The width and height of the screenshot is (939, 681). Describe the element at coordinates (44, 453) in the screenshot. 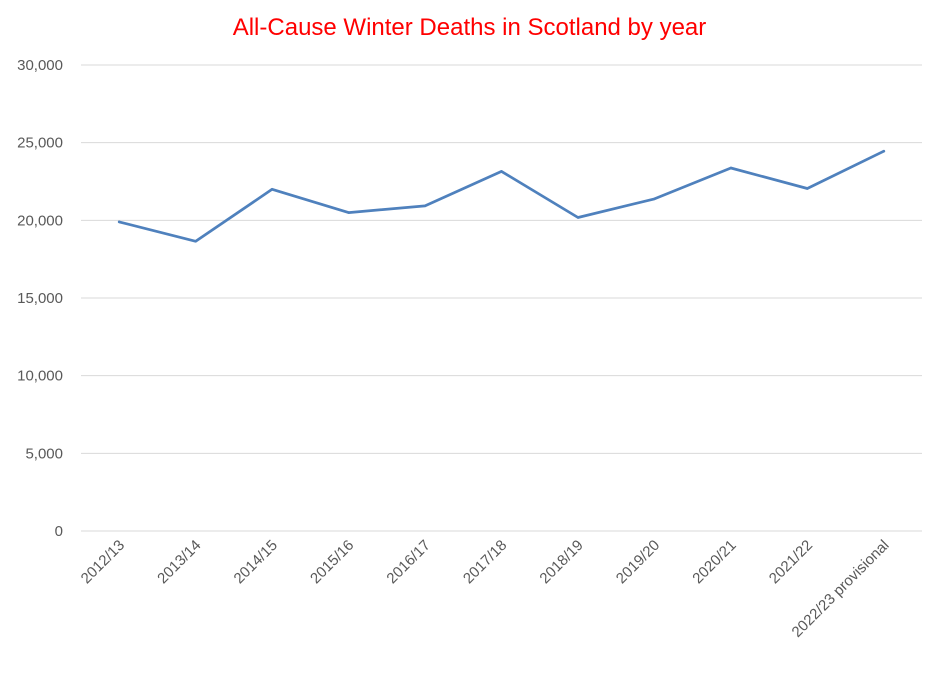

I see `y-tick-label: 5,000` at that location.